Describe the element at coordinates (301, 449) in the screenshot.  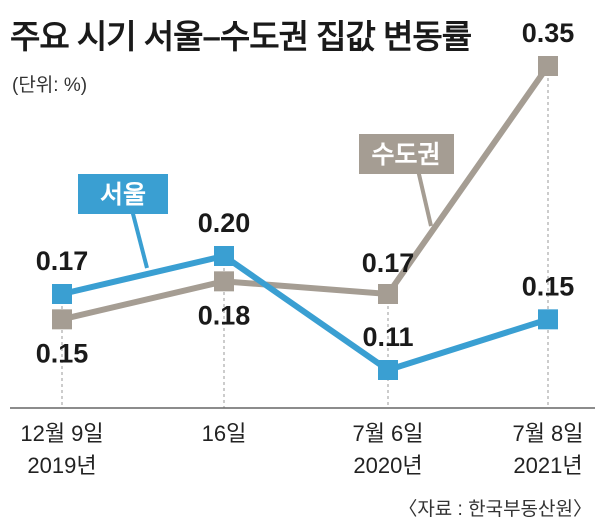
I see `x-tick-labels: 12월 9일 2019년 16일 7월 6일 2020년 7월 8일 2021년` at that location.